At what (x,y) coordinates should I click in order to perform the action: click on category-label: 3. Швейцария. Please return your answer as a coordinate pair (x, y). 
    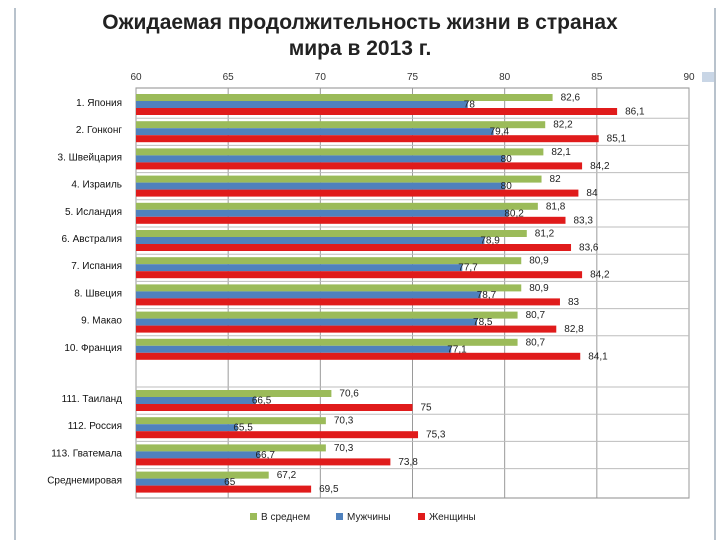
    Looking at the image, I should click on (90, 157).